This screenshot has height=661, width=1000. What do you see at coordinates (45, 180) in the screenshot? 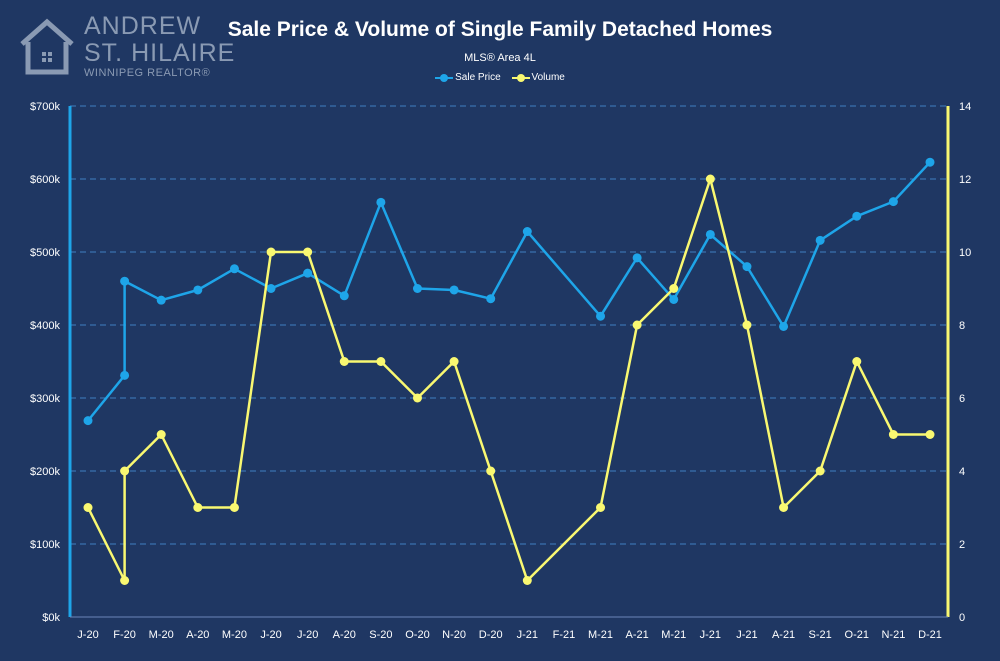
I see `y-left-tick-label: $600k` at bounding box center [45, 180].